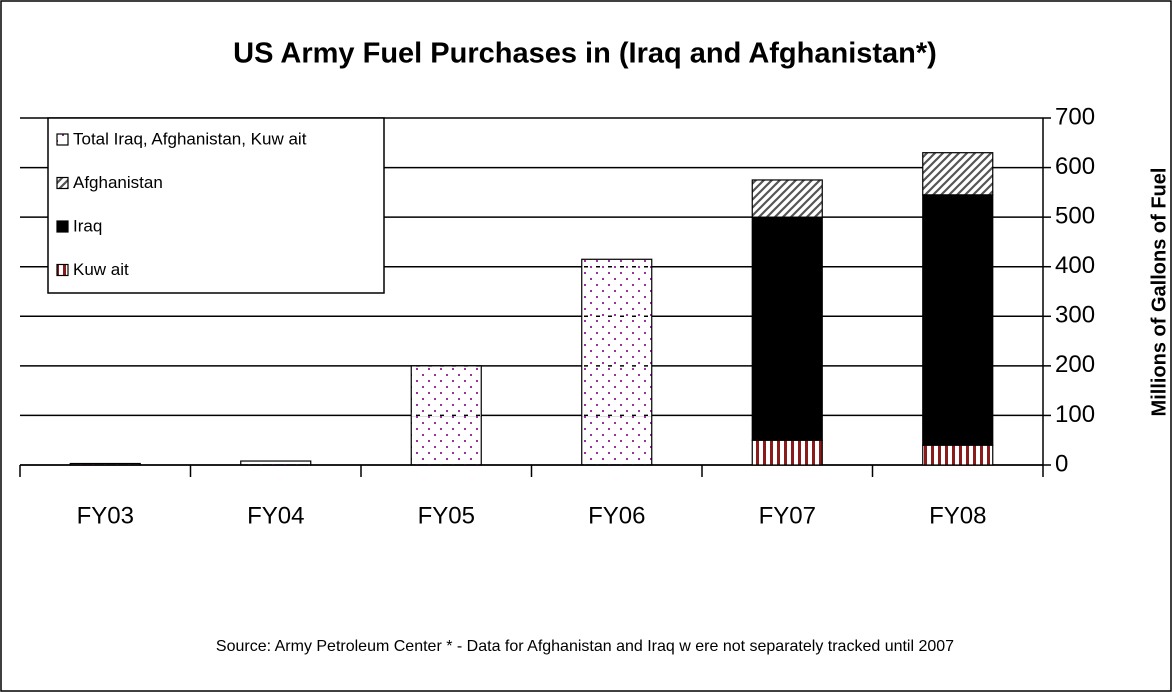  Describe the element at coordinates (1075, 116) in the screenshot. I see `y-tick-label: 700` at that location.